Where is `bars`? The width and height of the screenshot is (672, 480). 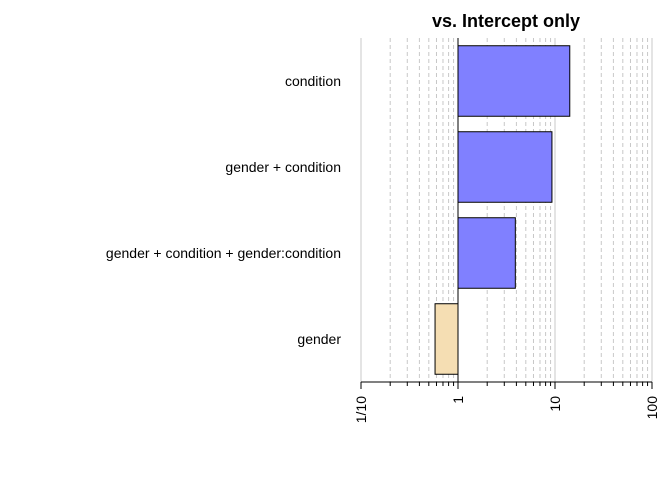
bars is located at coordinates (502, 210).